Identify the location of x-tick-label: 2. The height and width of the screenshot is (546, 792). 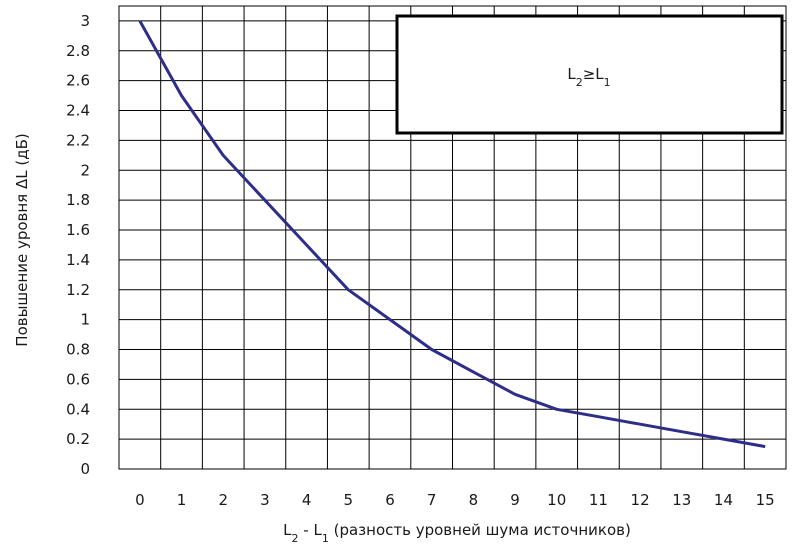
(223, 500).